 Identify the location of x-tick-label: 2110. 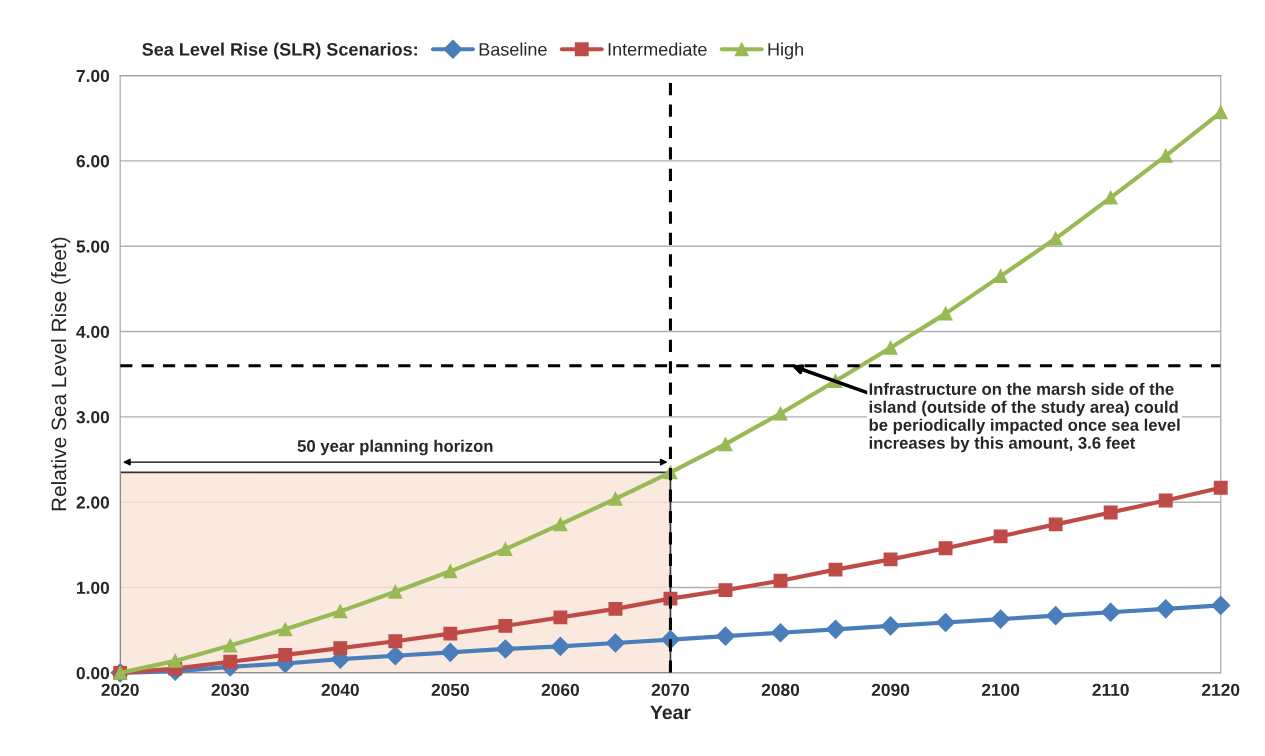
(1110, 690).